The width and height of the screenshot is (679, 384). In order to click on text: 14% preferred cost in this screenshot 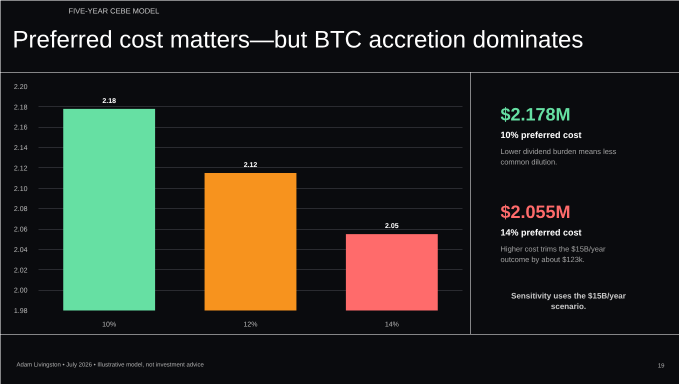, I will do `click(541, 233)`.